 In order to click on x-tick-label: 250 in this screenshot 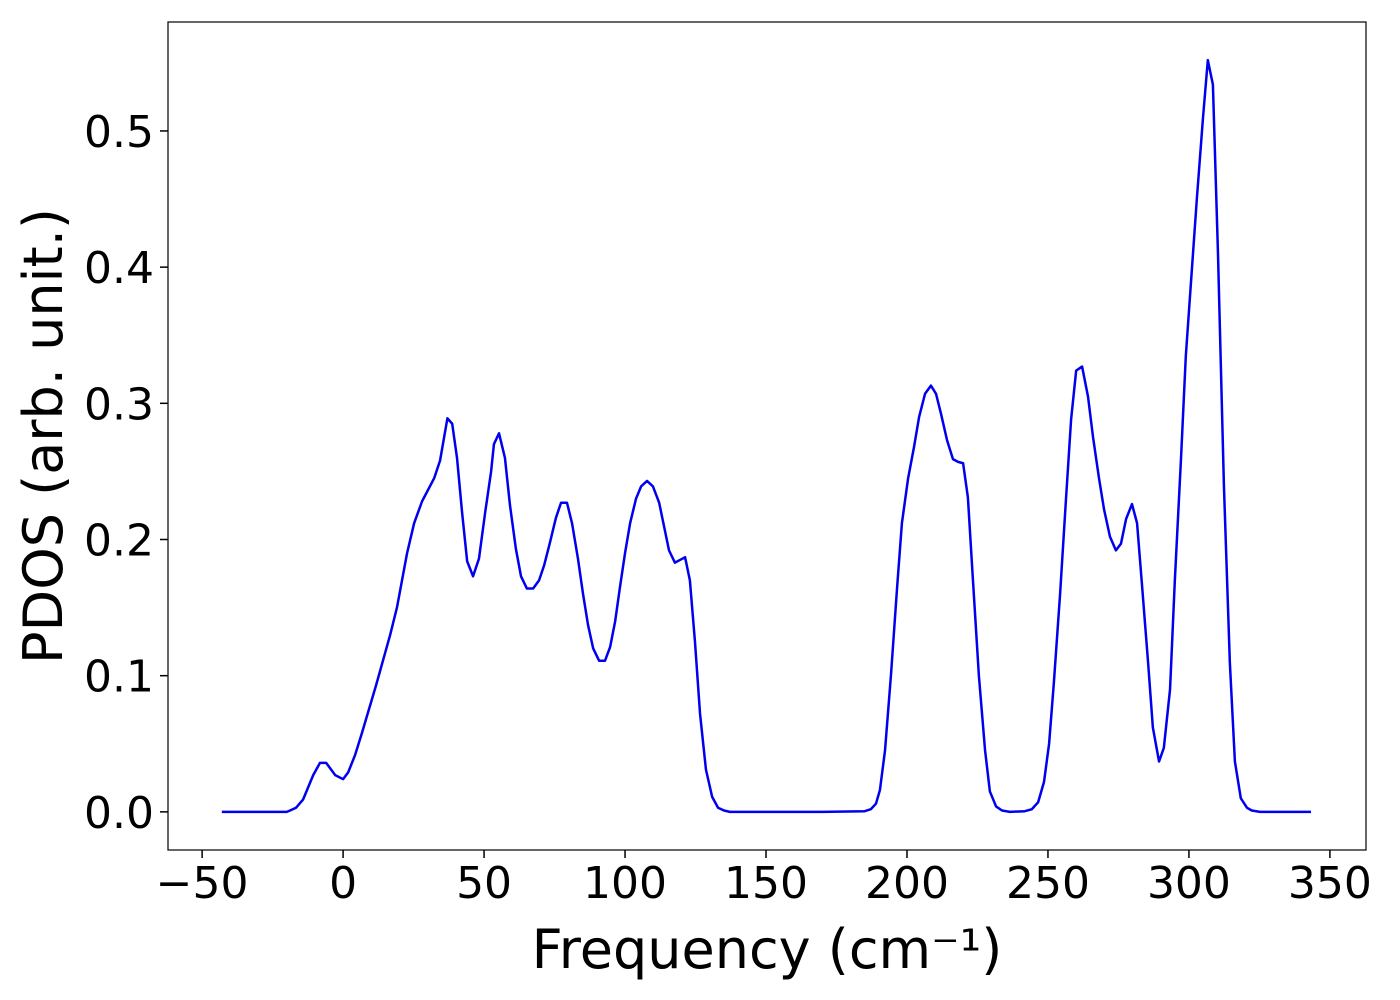, I will do `click(1048, 883)`.